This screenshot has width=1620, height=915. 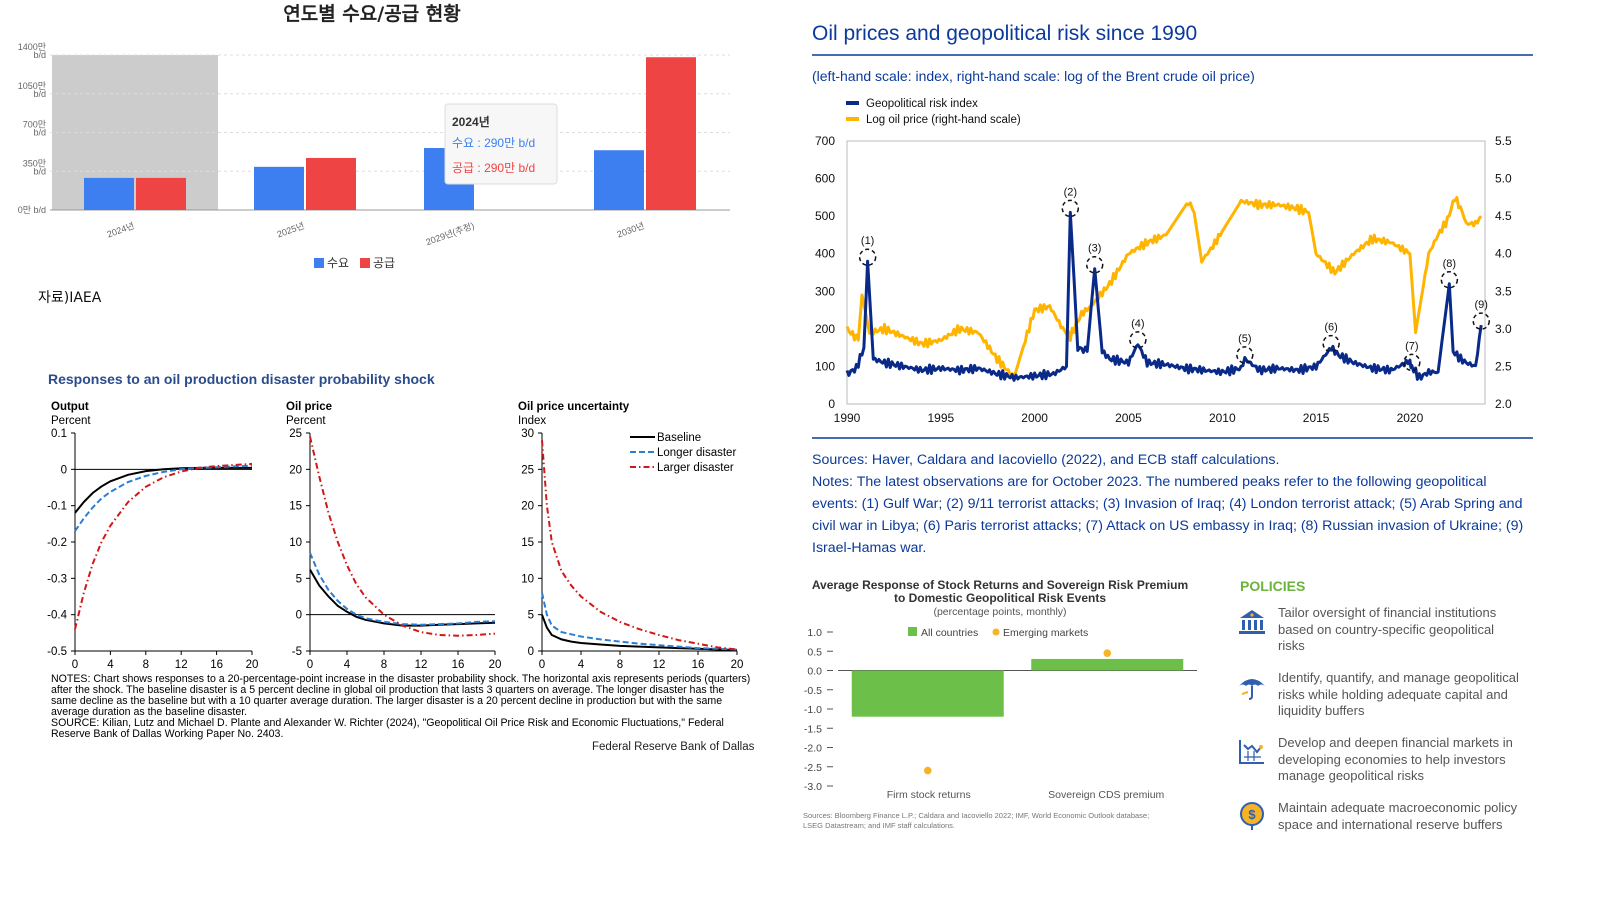 What do you see at coordinates (1222, 418) in the screenshot?
I see `x-tick-label: 2010` at bounding box center [1222, 418].